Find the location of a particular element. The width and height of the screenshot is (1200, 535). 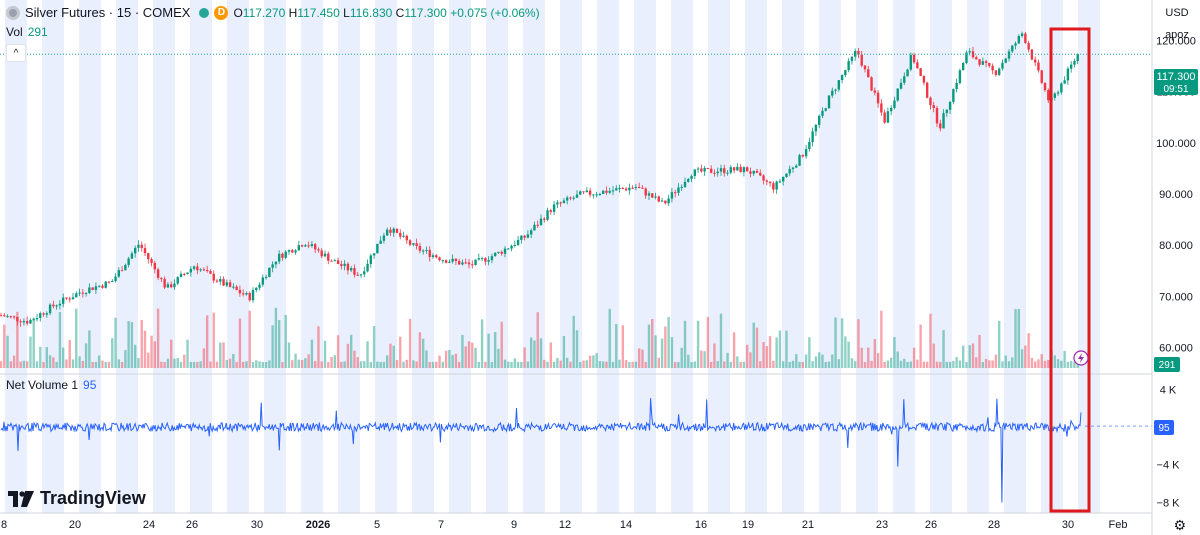

scale-mode-button: apoz is located at coordinates (1177, 35).